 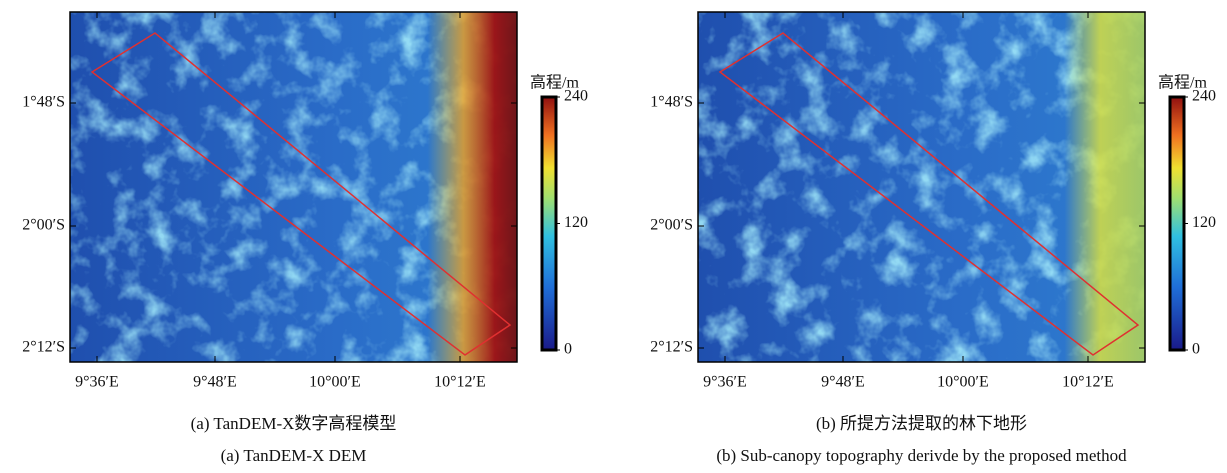 I want to click on caption-cn: (a) TanDEM-X数字高程模型, so click(x=294, y=423).